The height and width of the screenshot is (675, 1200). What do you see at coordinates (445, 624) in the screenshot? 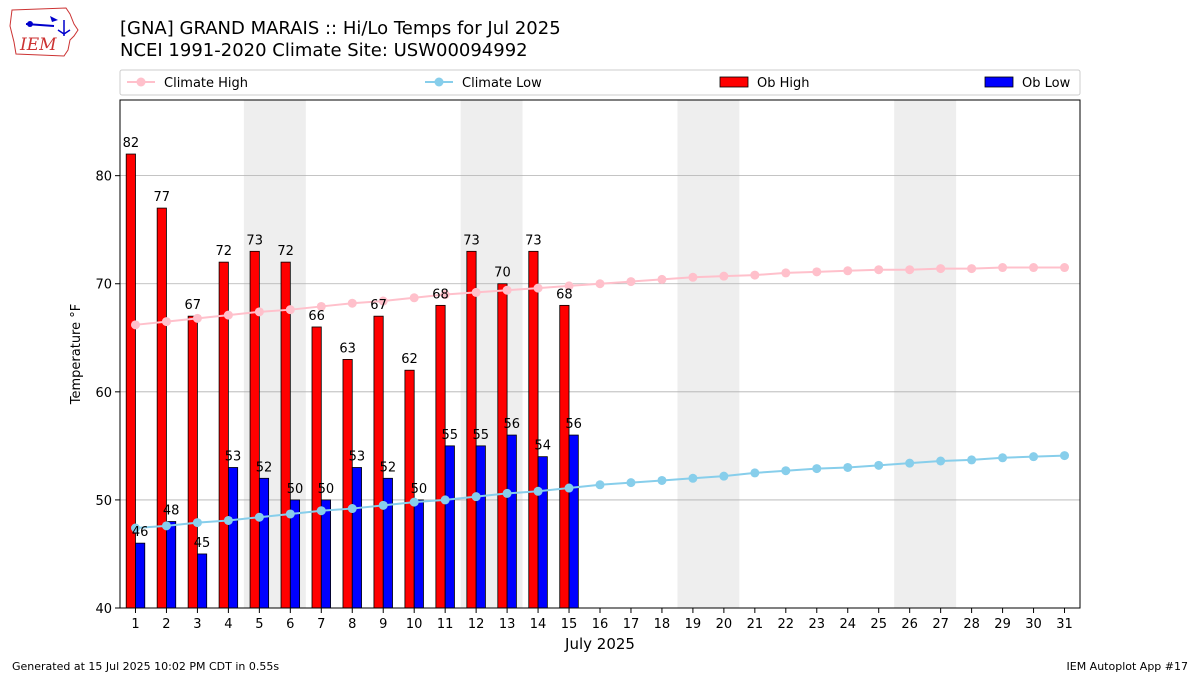
I see `x-tick-label: 11` at bounding box center [445, 624].